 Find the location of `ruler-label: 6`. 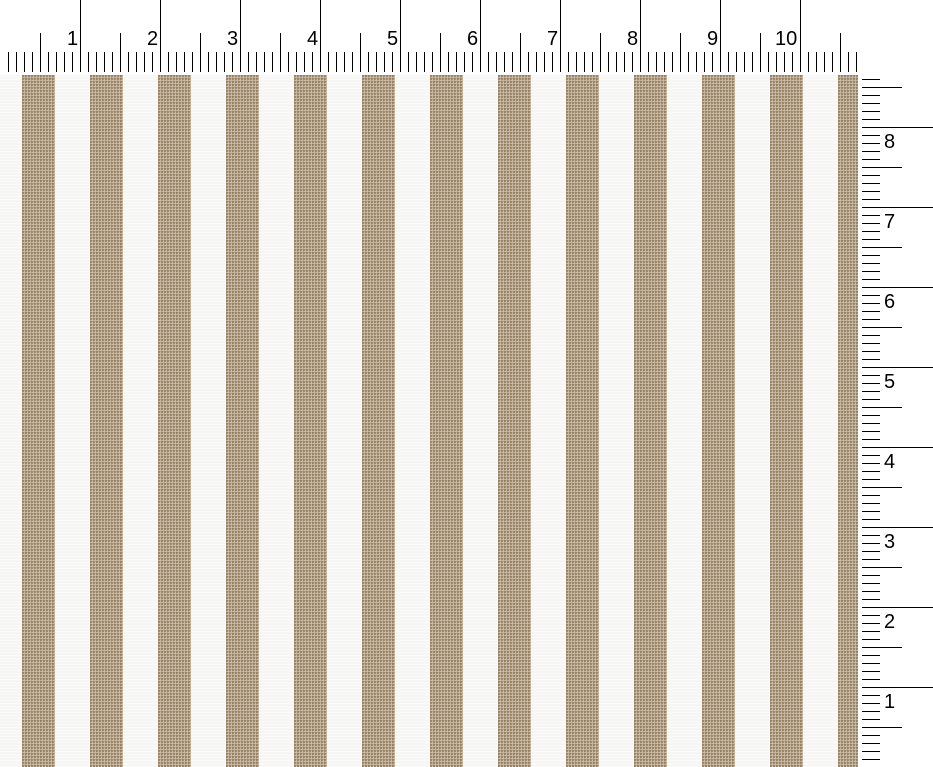

ruler-label: 6 is located at coordinates (890, 302).